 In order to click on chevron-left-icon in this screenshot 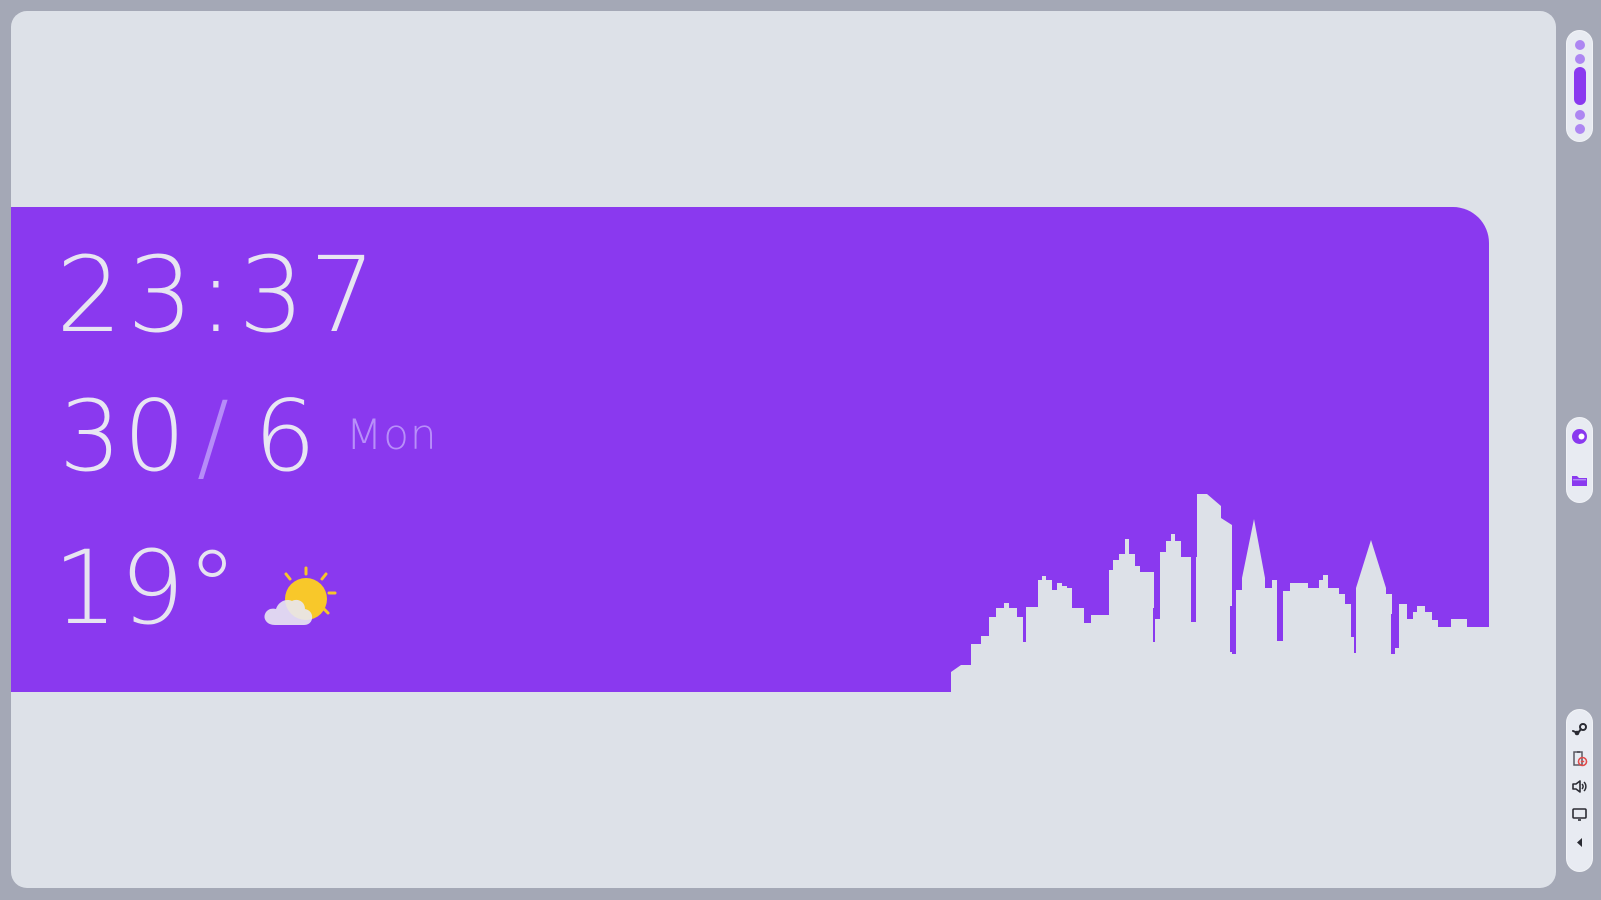, I will do `click(1579, 842)`.